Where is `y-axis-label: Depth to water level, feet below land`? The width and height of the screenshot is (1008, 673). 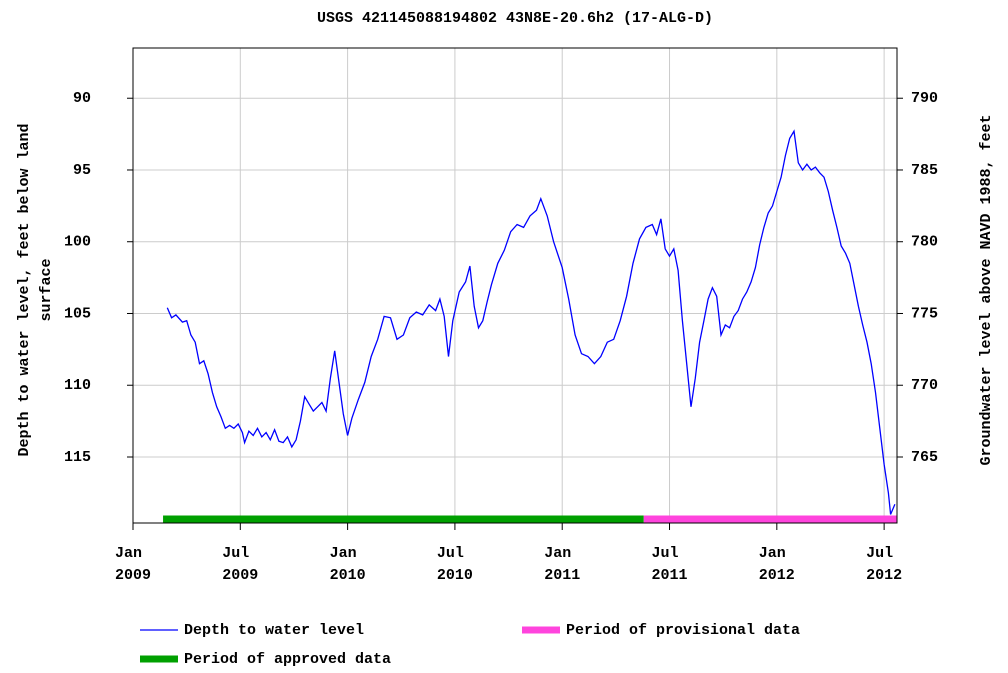 y-axis-label: Depth to water level, feet below land is located at coordinates (24, 289).